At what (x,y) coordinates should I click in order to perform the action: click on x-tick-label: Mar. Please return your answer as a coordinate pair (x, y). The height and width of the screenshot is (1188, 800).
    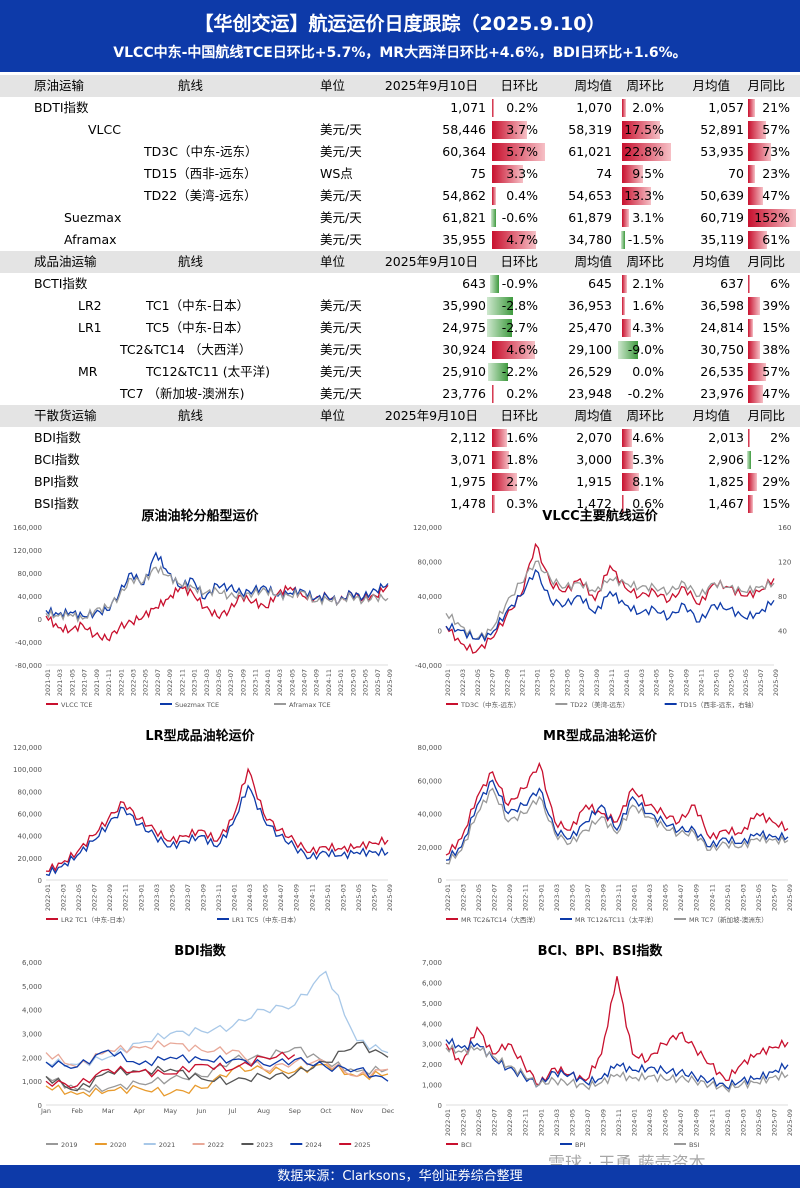
    Looking at the image, I should click on (108, 1111).